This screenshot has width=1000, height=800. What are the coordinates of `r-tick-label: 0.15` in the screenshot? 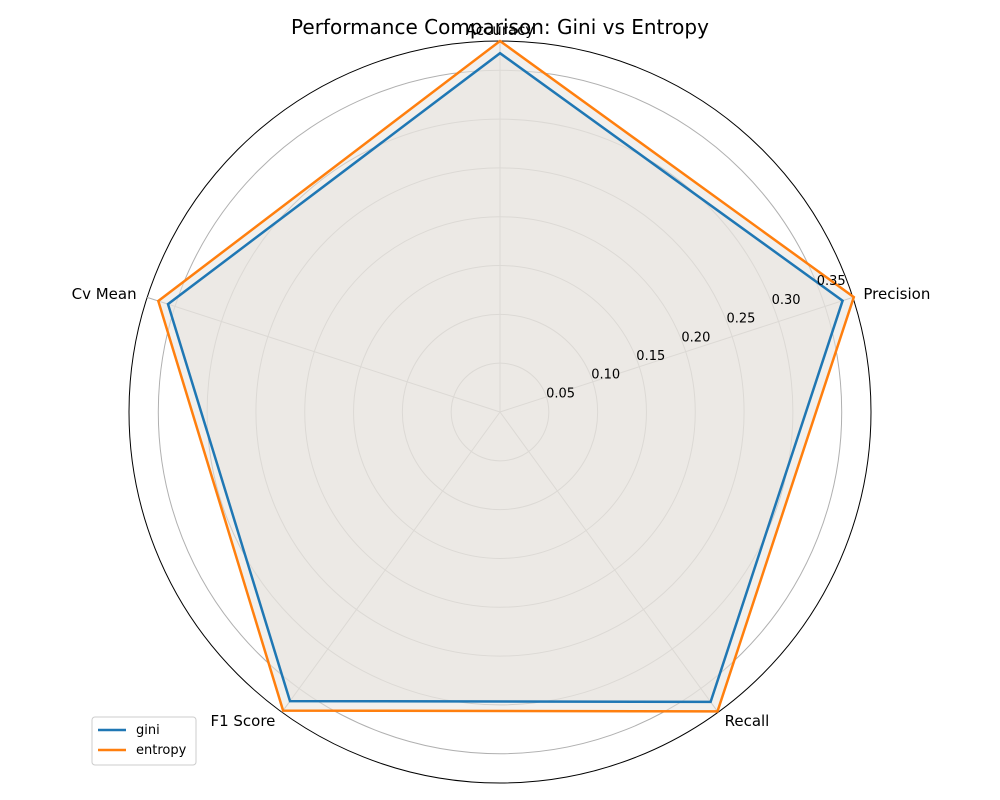 It's located at (650, 356).